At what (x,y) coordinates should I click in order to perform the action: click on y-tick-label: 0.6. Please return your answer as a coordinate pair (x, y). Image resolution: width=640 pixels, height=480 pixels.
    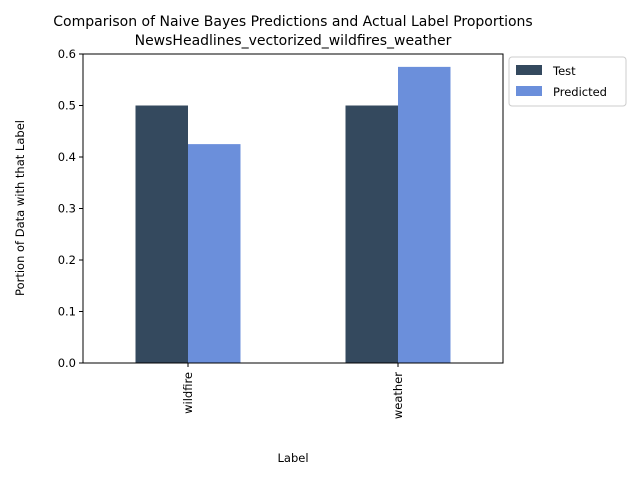
    Looking at the image, I should click on (67, 54).